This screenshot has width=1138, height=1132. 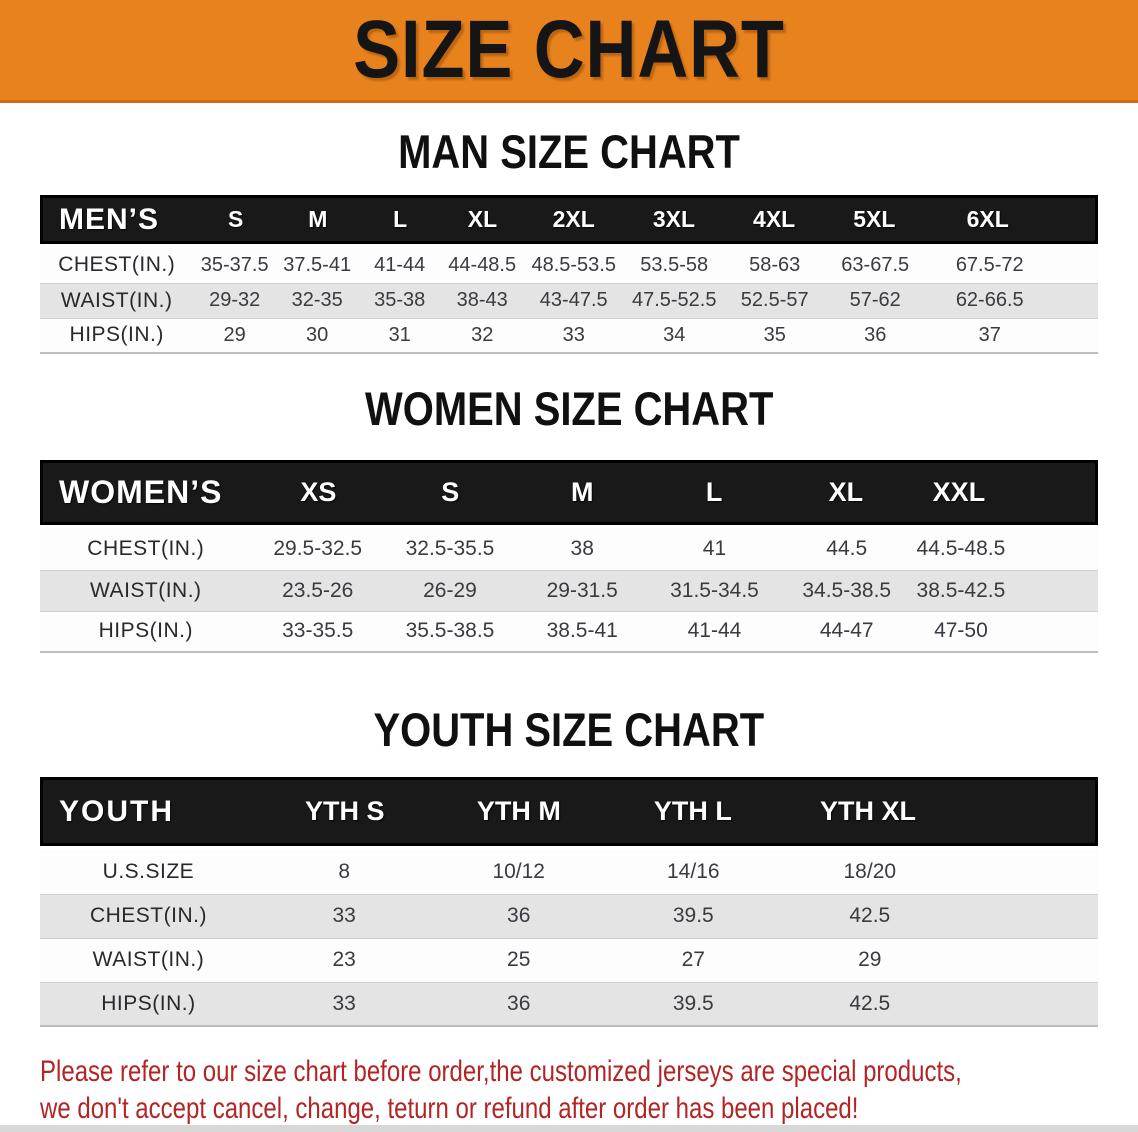 What do you see at coordinates (317, 550) in the screenshot?
I see `table-cell: 29.5-32.5` at bounding box center [317, 550].